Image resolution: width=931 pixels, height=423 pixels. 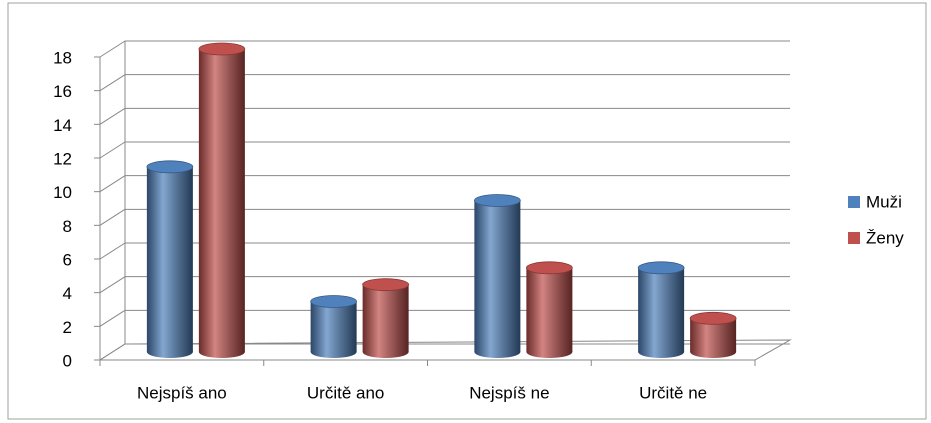 I want to click on y-tick-label: 10, so click(x=62, y=192).